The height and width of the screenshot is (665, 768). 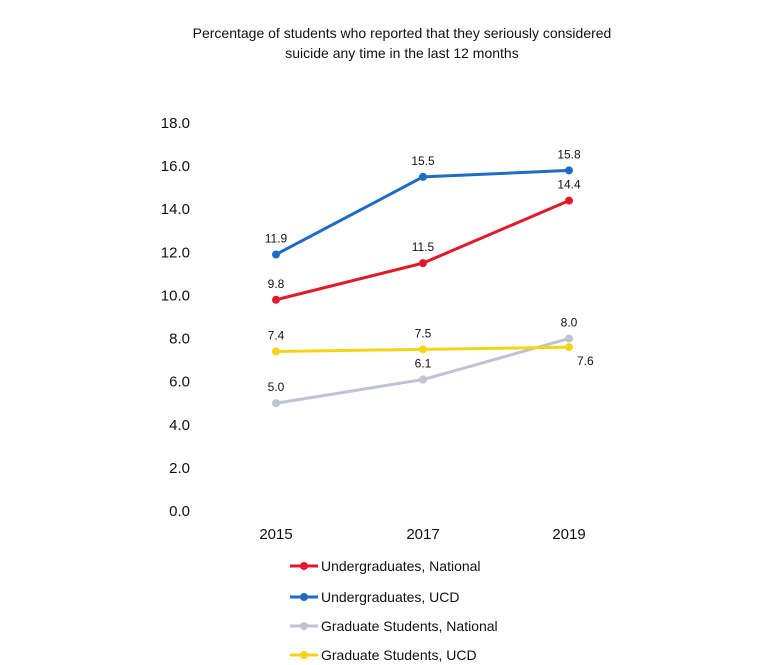 I want to click on y-tick-label: 12.0, so click(x=175, y=252).